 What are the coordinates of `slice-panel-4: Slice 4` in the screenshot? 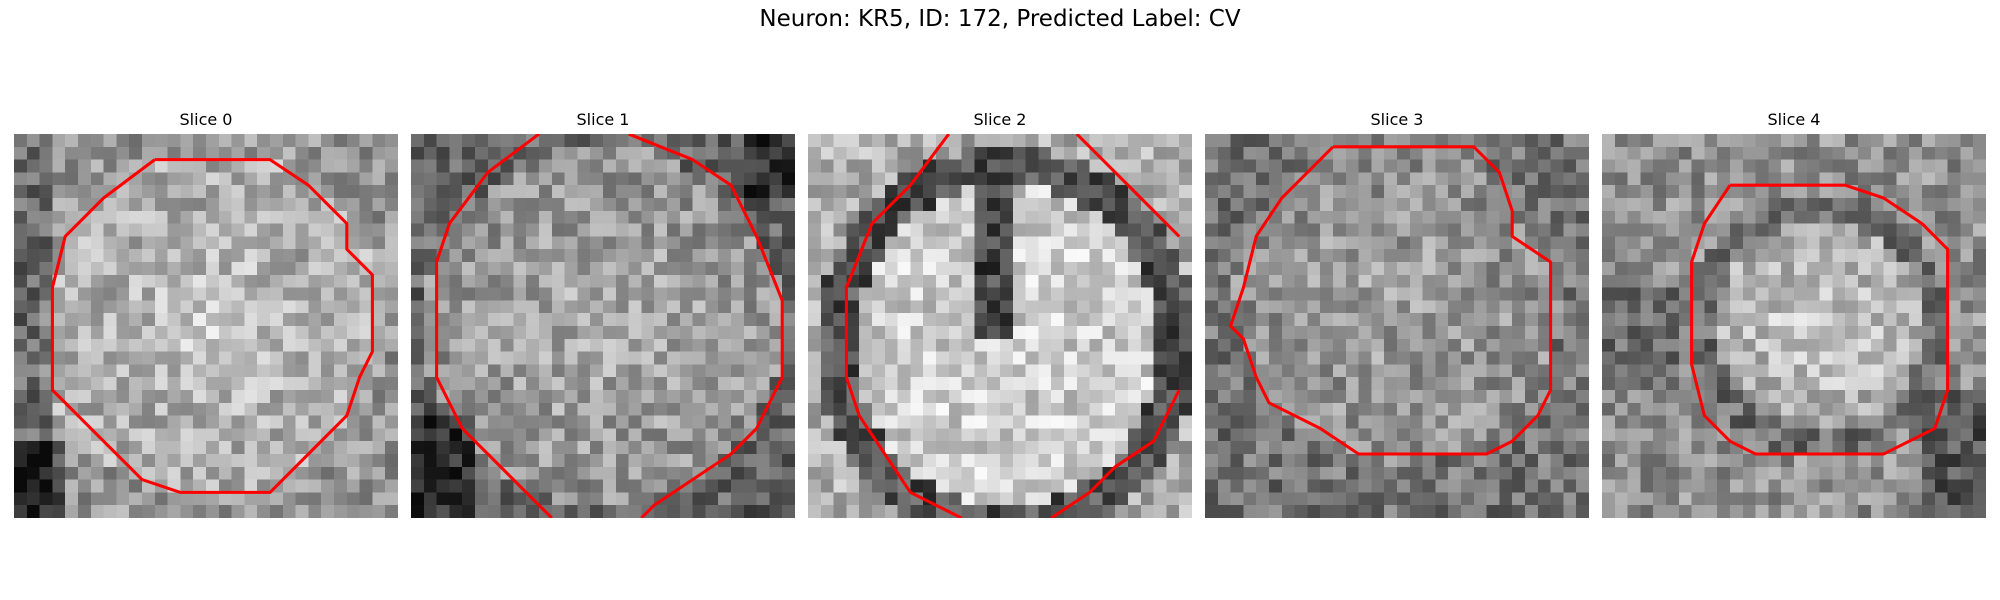 It's located at (1794, 120).